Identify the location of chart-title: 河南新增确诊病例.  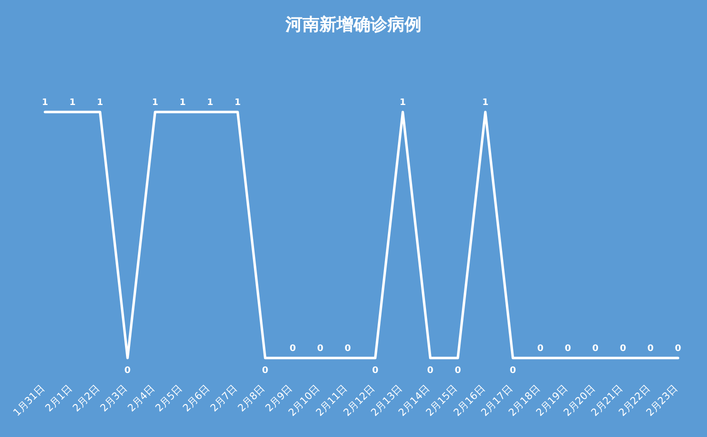
(353, 25).